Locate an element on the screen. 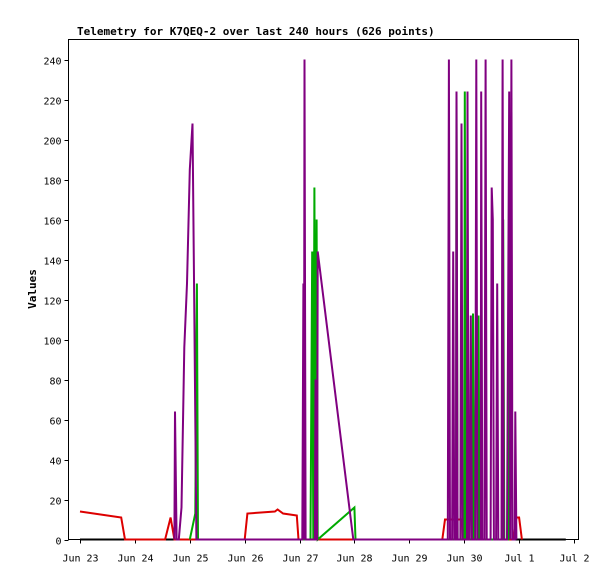  x-tick-label: Jun 24 is located at coordinates (135, 559).